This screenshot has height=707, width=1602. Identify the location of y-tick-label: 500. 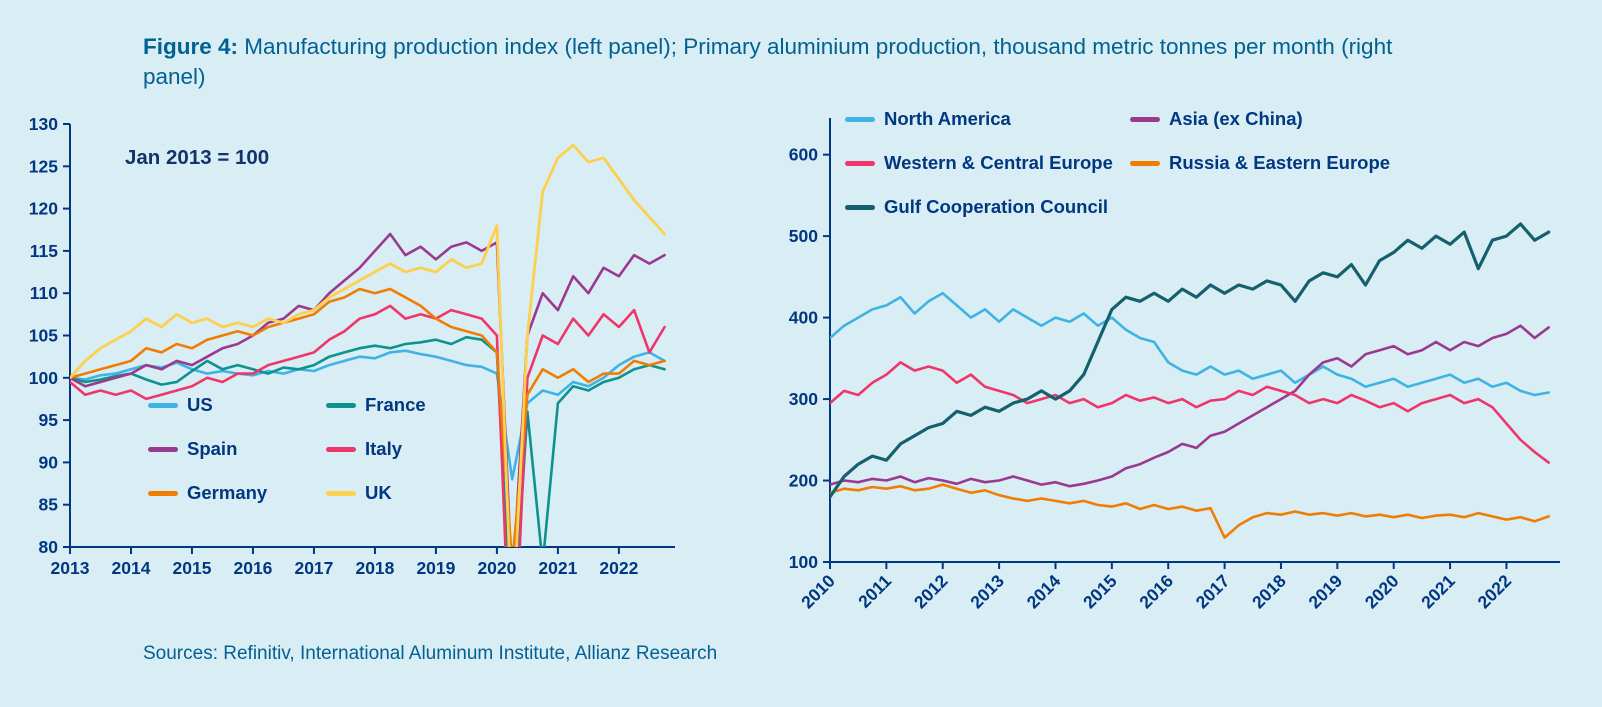
(803, 236).